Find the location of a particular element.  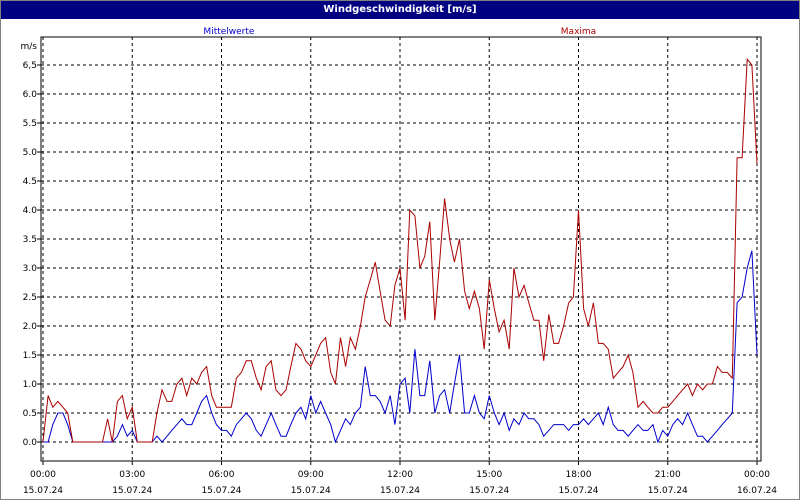

y-axis-label: m/s is located at coordinates (29, 47).